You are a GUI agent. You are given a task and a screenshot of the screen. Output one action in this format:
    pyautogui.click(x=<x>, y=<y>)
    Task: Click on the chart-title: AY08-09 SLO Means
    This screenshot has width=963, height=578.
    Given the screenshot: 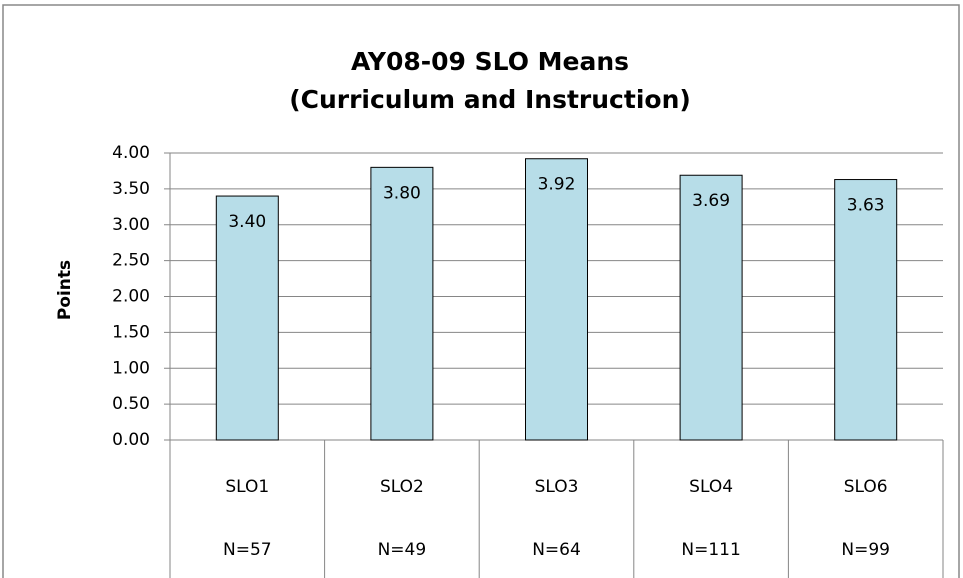 What is the action you would take?
    pyautogui.click(x=490, y=61)
    